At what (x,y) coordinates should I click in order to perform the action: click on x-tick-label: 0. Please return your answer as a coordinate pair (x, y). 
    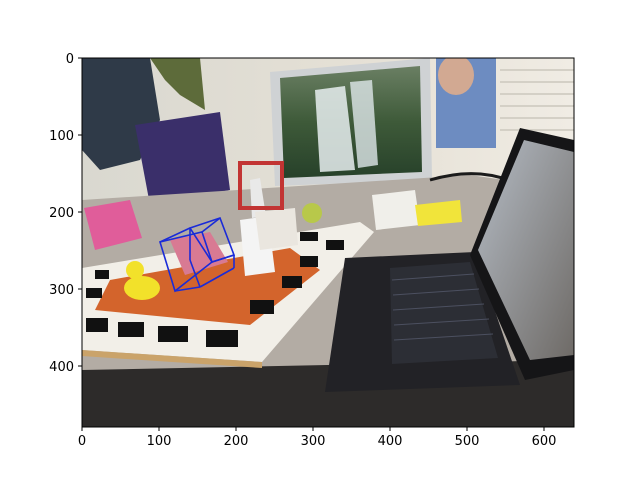
    Looking at the image, I should click on (82, 441).